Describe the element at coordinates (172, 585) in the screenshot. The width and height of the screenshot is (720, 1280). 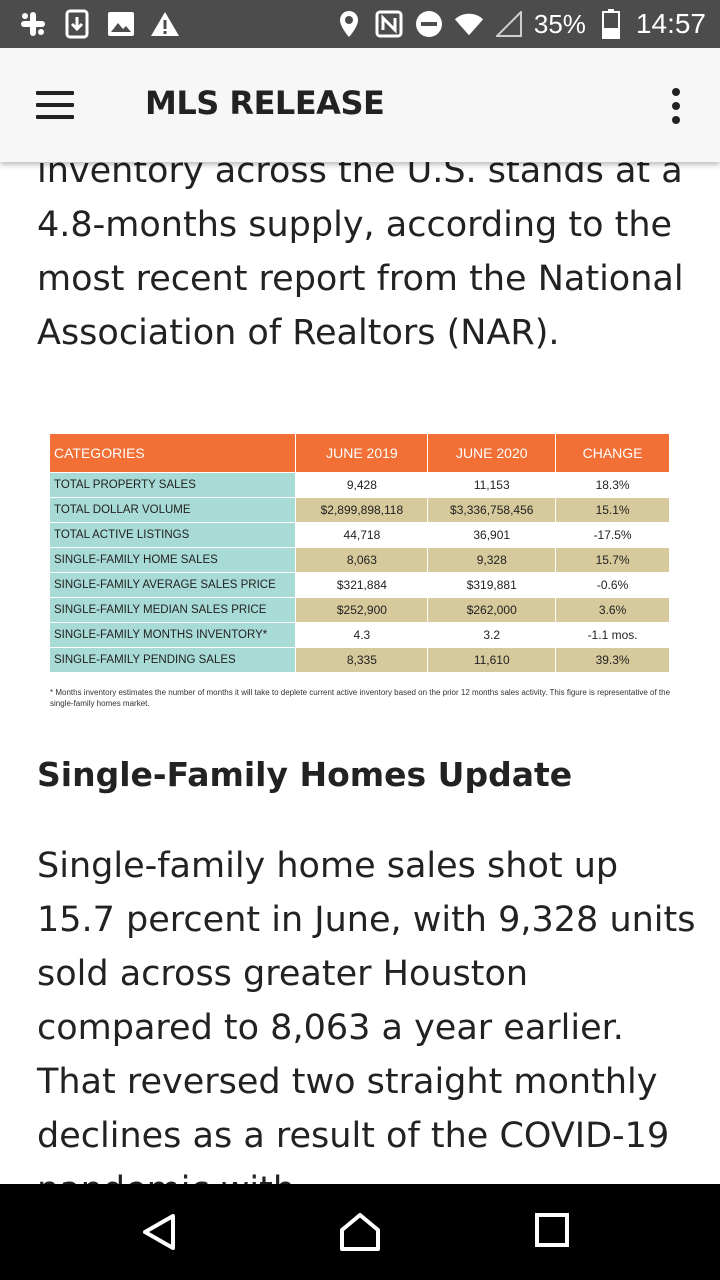
I see `row-category: SINGLE-FAMILY AVERAGE SALES PRICE` at that location.